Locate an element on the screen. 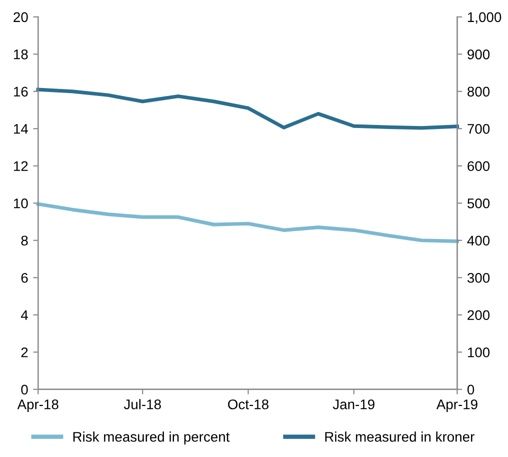  x-tick-label: Apr-19 is located at coordinates (457, 405).